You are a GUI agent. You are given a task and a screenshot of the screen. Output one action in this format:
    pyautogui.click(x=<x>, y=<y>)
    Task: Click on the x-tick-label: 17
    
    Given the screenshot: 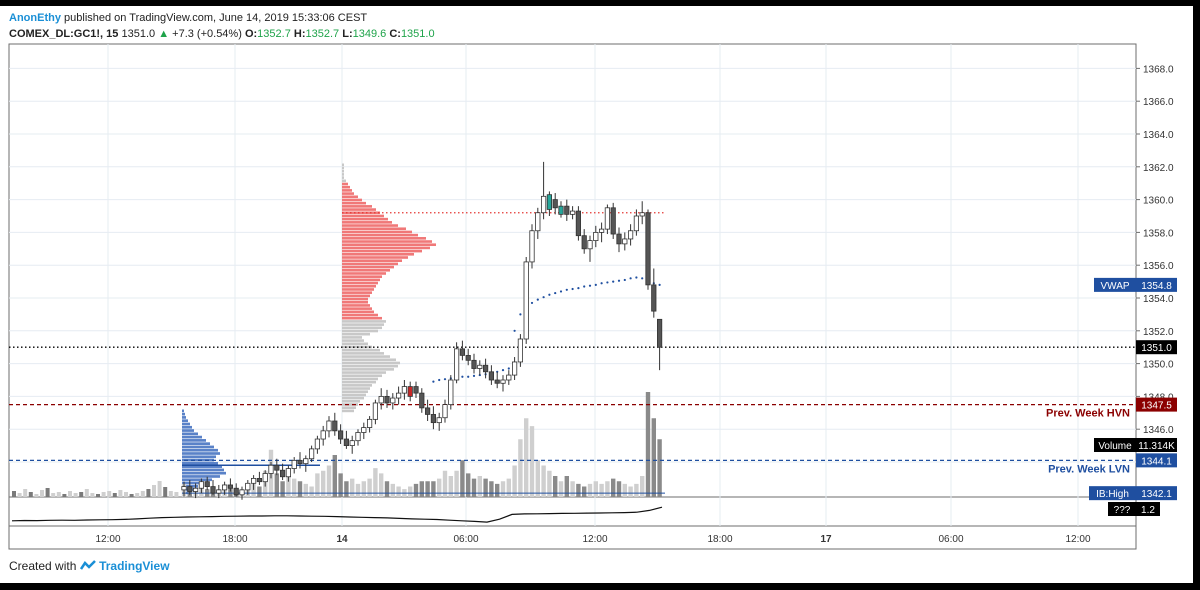 What is the action you would take?
    pyautogui.click(x=826, y=539)
    